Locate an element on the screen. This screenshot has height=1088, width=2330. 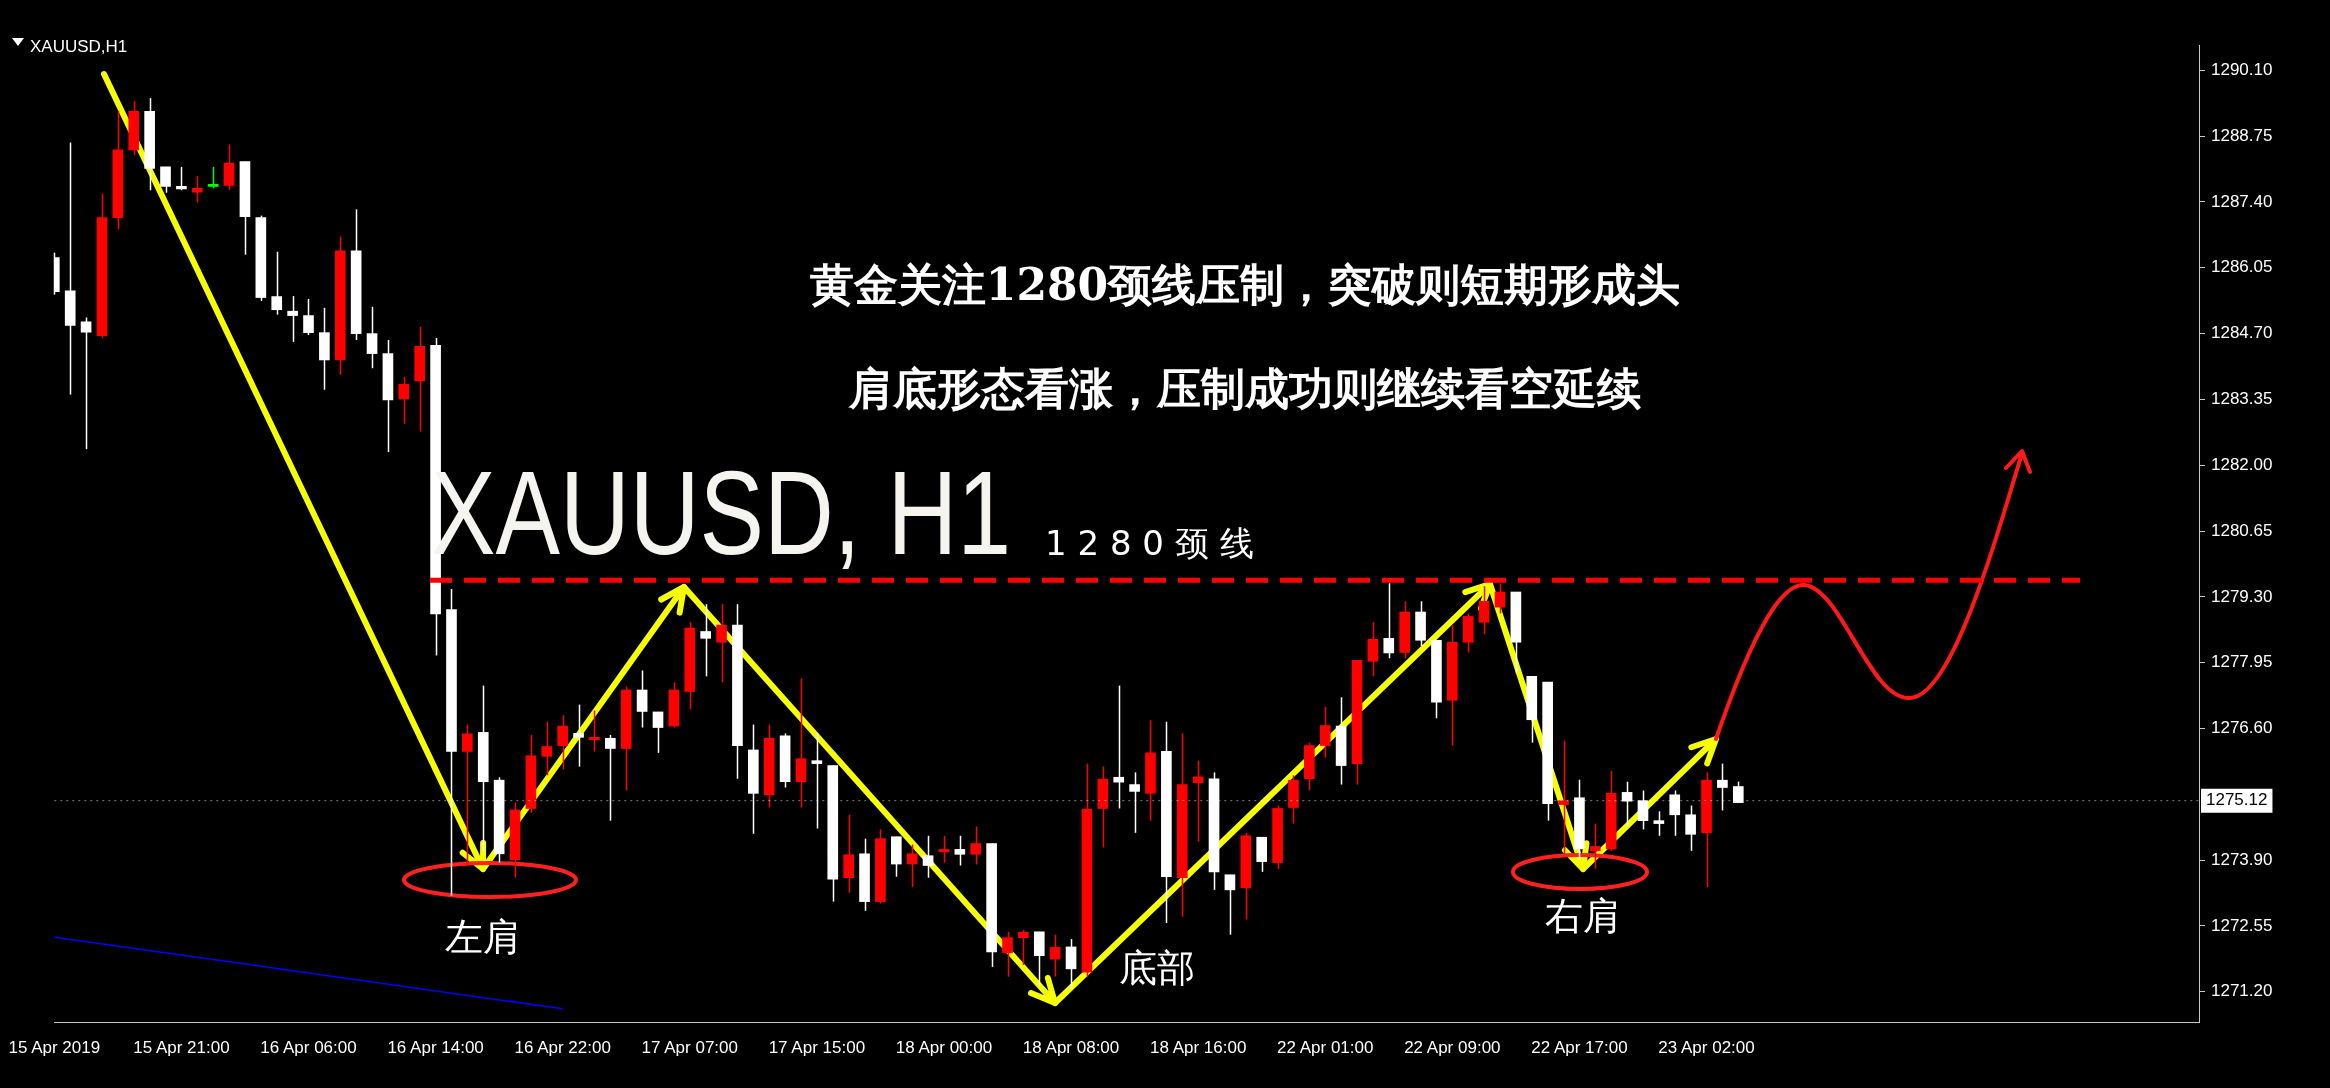
x-tick-label: 17 Apr 07:00 is located at coordinates (689, 1047).